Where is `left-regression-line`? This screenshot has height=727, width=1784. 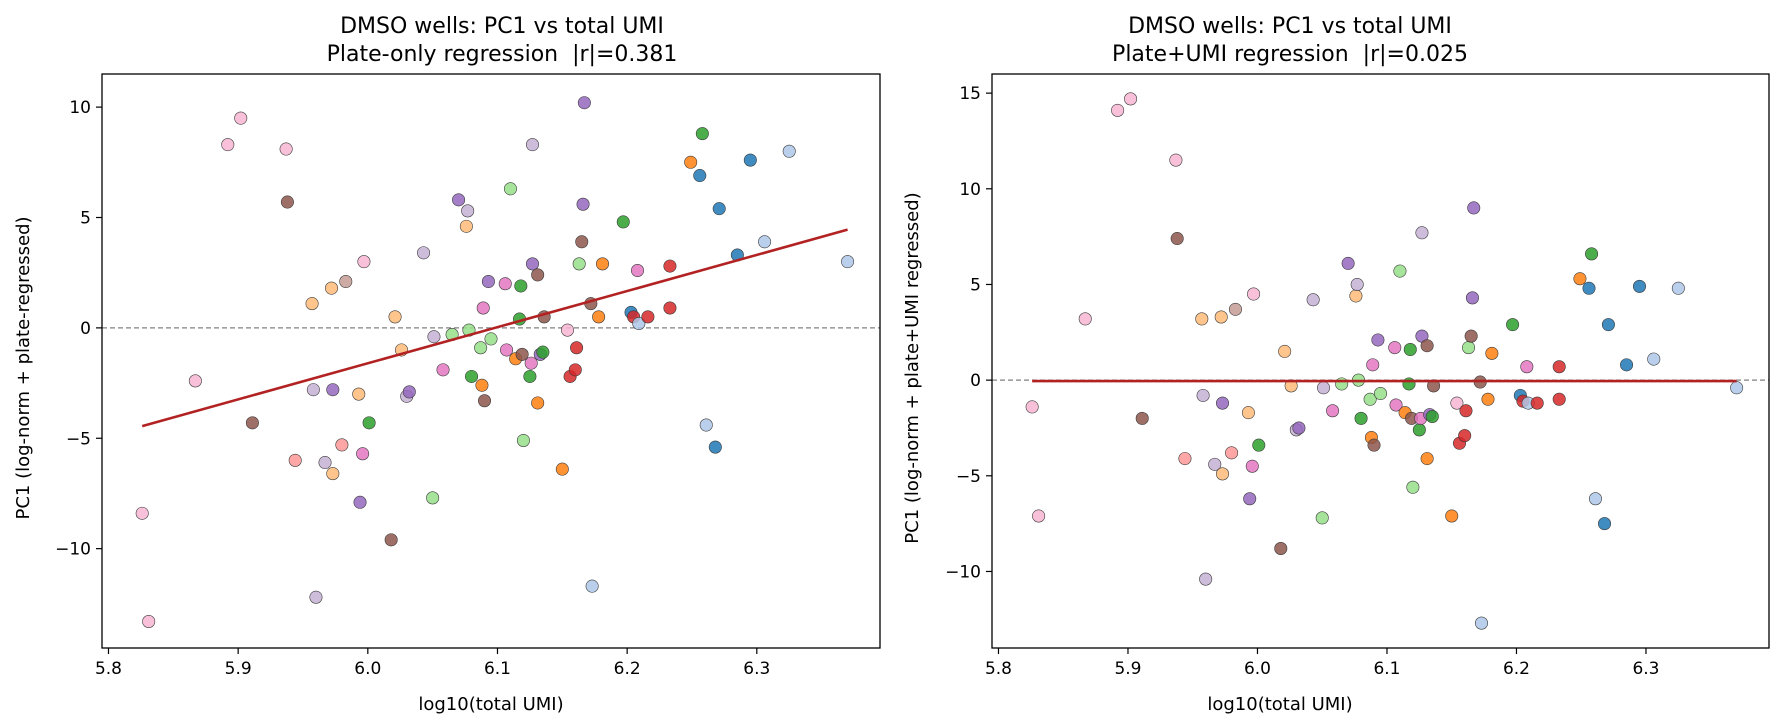 left-regression-line is located at coordinates (494, 328).